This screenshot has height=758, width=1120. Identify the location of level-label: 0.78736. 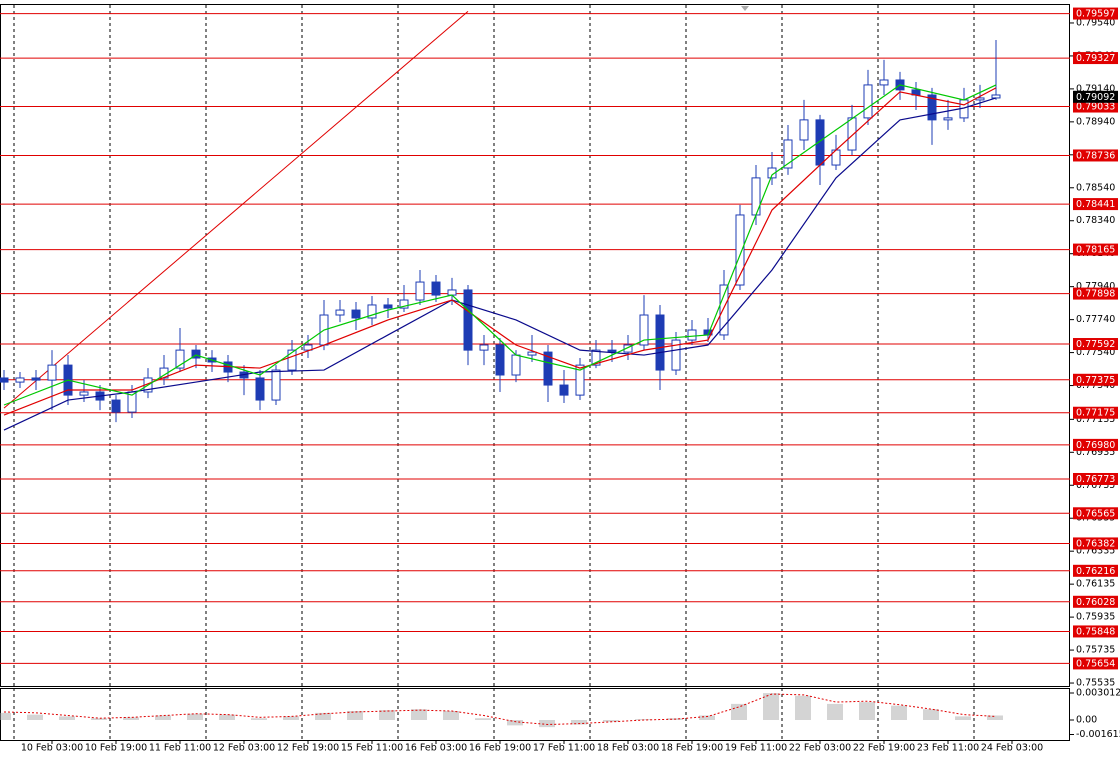
(1095, 155).